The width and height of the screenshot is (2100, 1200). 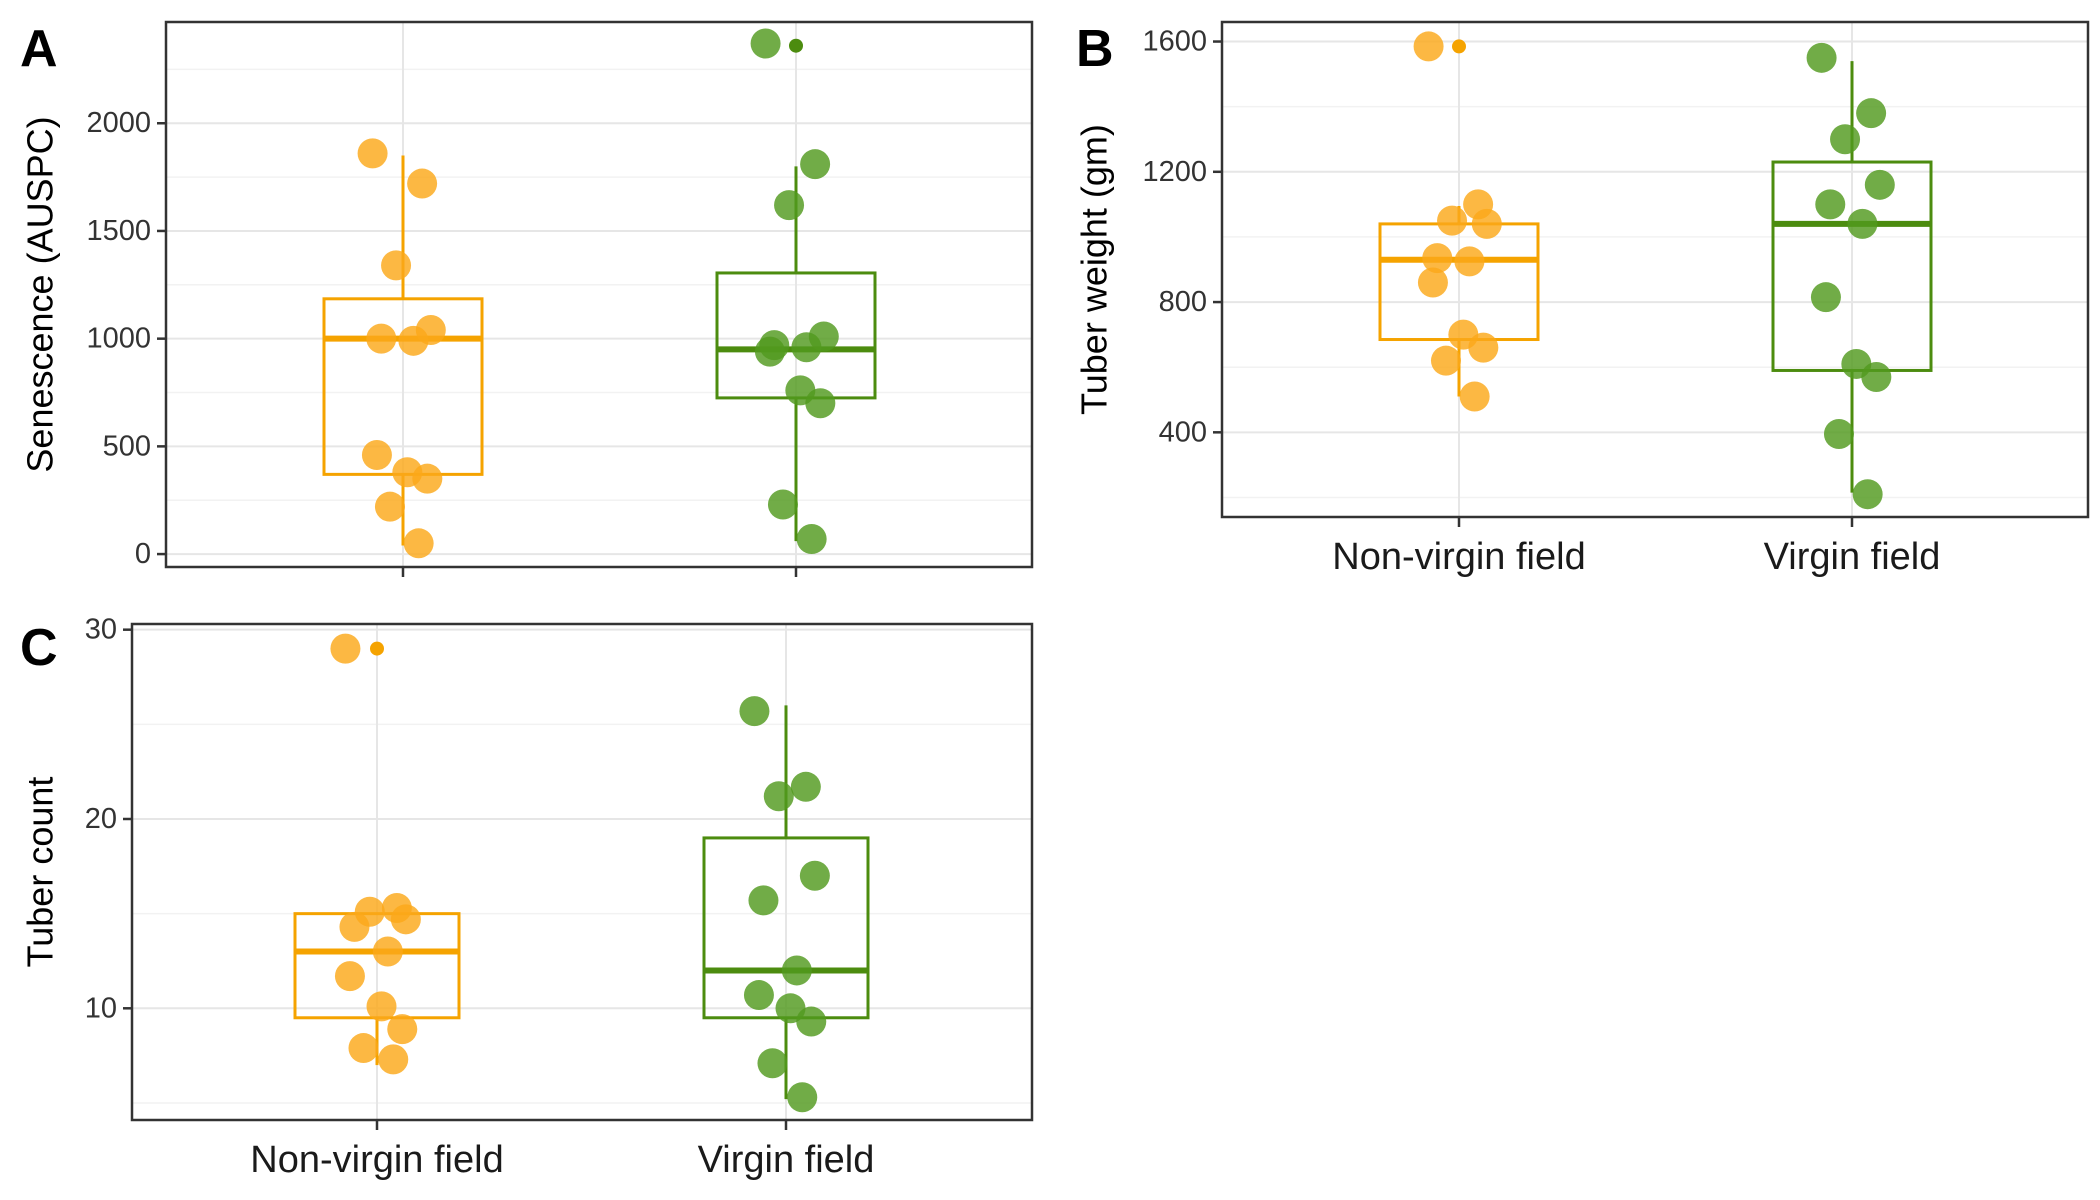 What do you see at coordinates (40, 294) in the screenshot?
I see `y-axis-title: Senescence (AUSPC)` at bounding box center [40, 294].